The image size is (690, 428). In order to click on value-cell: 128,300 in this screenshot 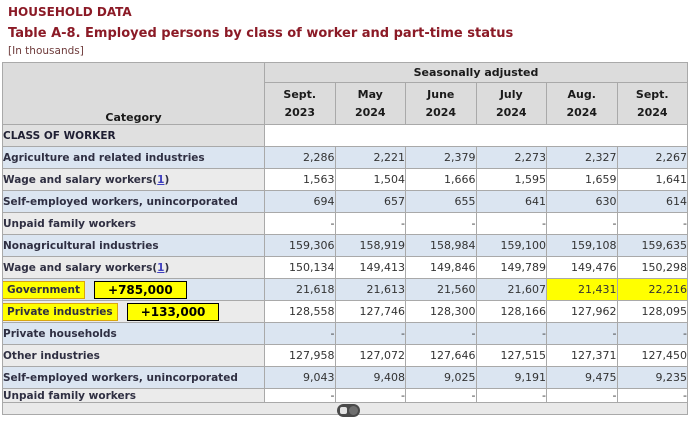, I will do `click(441, 311)`.